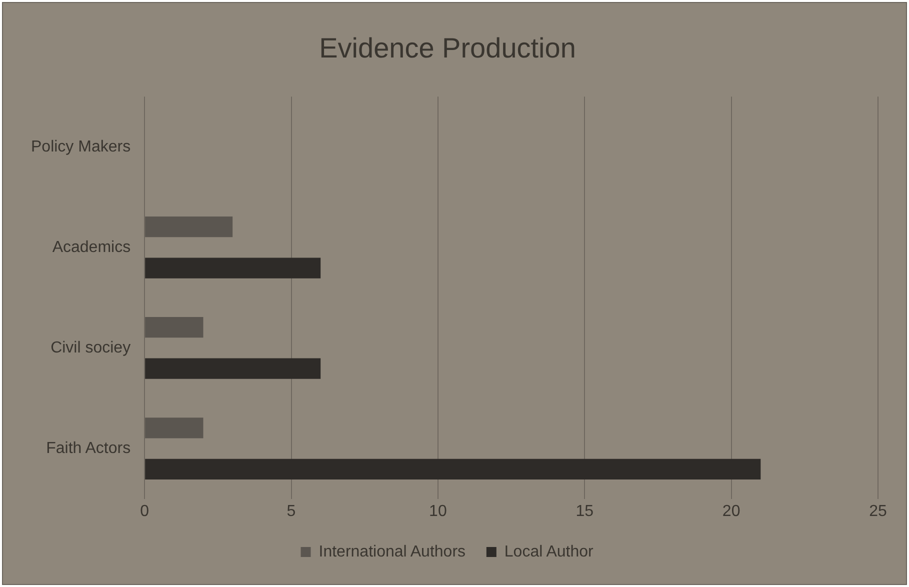  I want to click on y-tick-label: Civil sociey, so click(90, 347).